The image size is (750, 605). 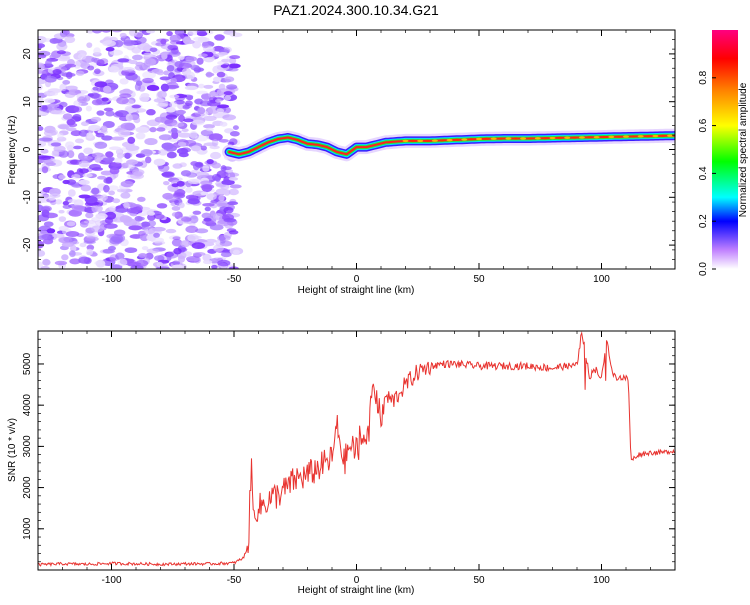 I want to click on colorbar-tick-label: 0.8, so click(x=703, y=77).